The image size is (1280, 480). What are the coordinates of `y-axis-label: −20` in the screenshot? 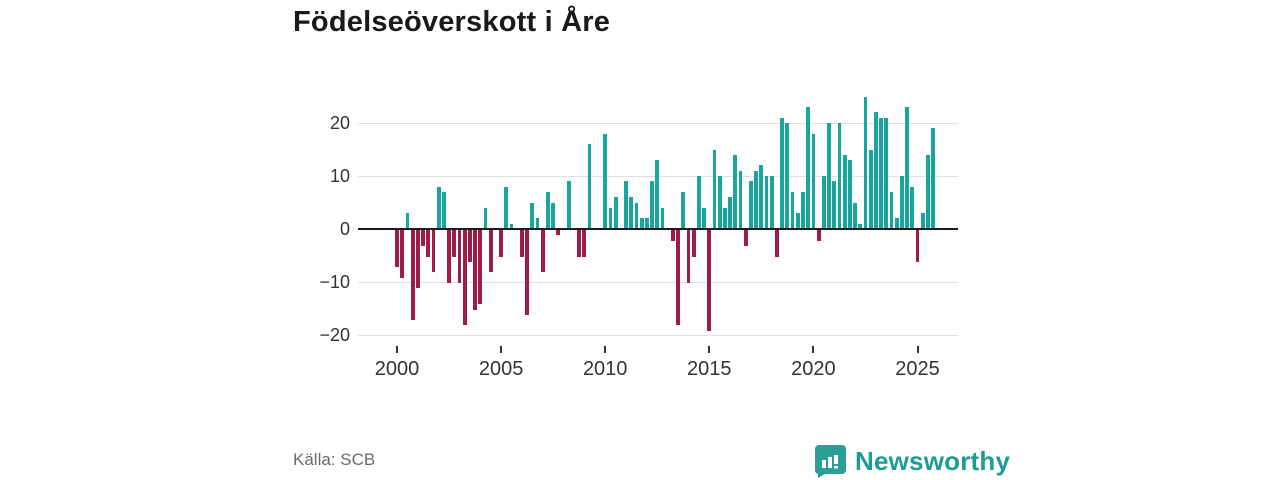 It's located at (334, 335).